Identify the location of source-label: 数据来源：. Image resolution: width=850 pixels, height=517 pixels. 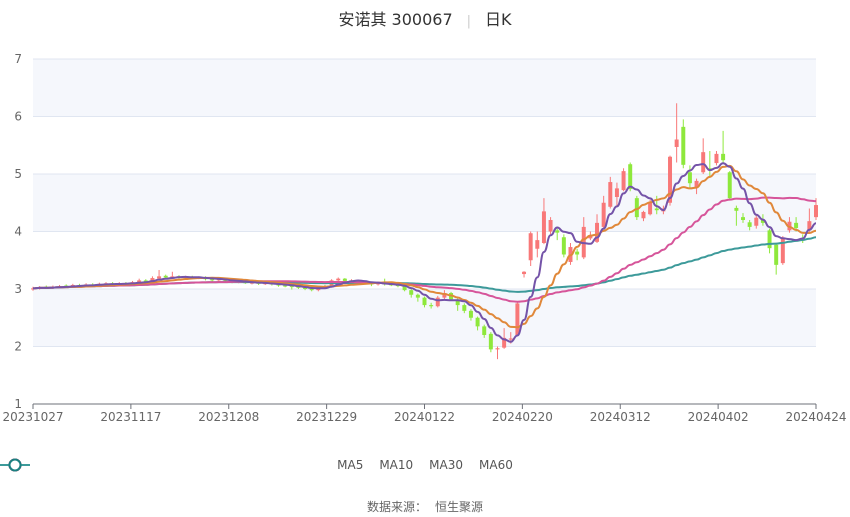
(396, 507).